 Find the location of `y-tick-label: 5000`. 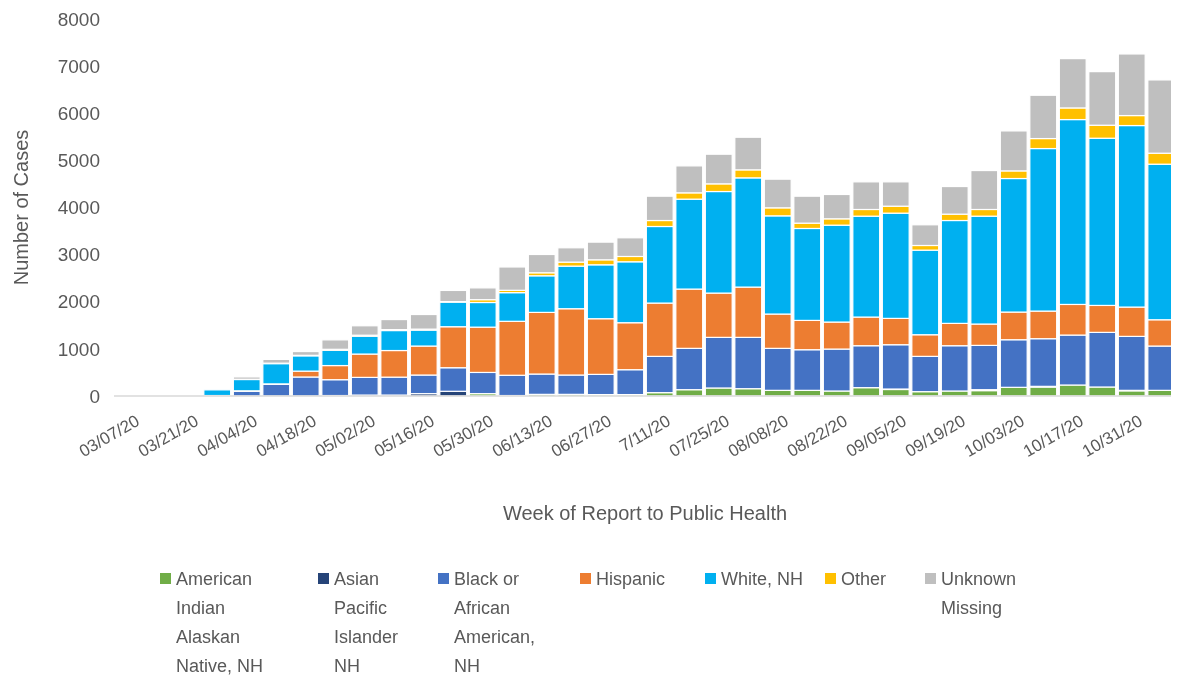

y-tick-label: 5000 is located at coordinates (78, 161).